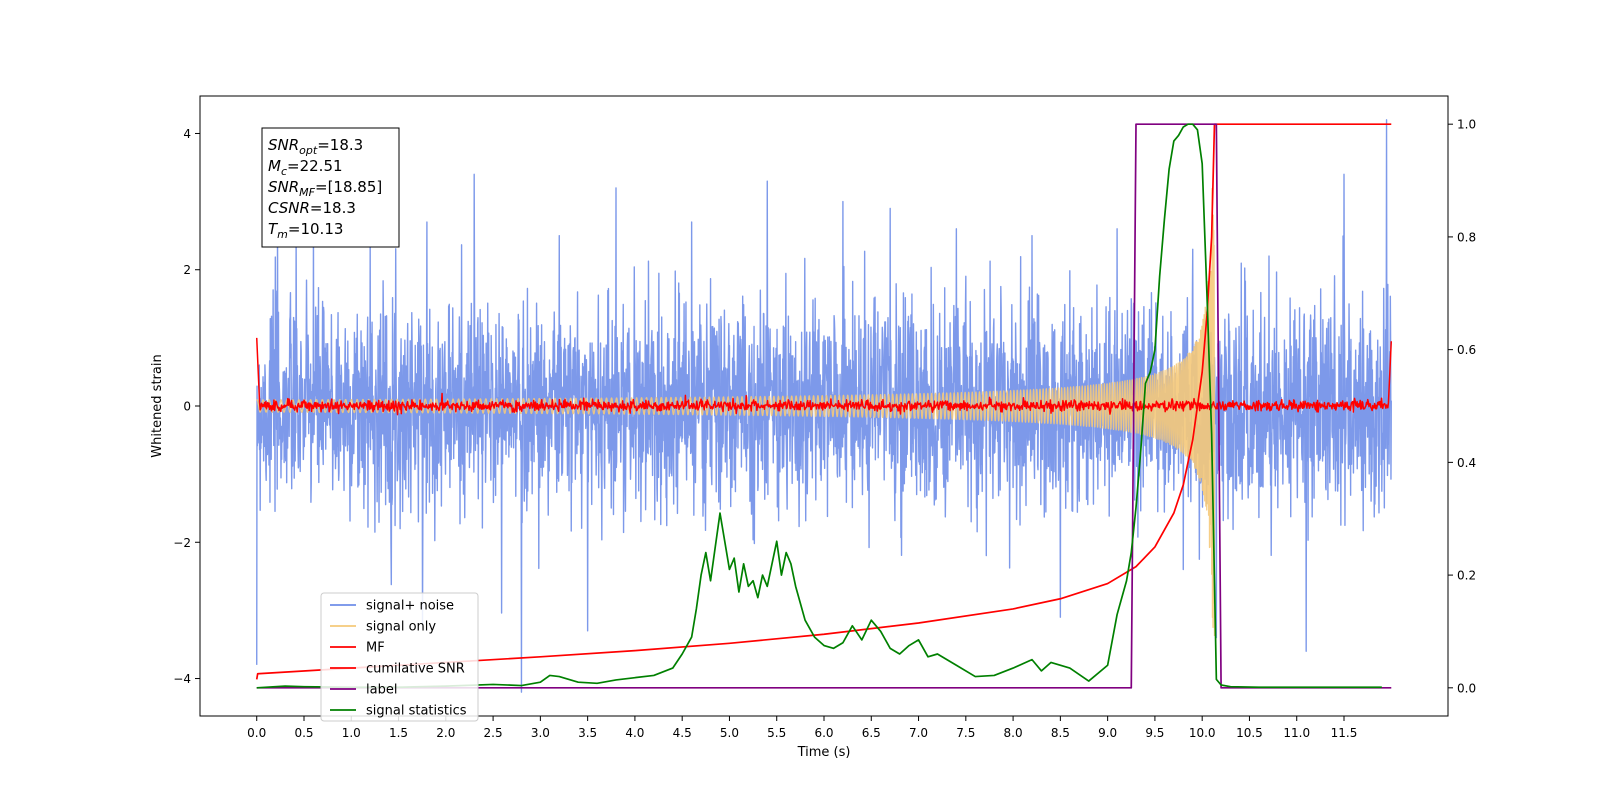 The image size is (1600, 800). I want to click on legend-label: MF, so click(375, 648).